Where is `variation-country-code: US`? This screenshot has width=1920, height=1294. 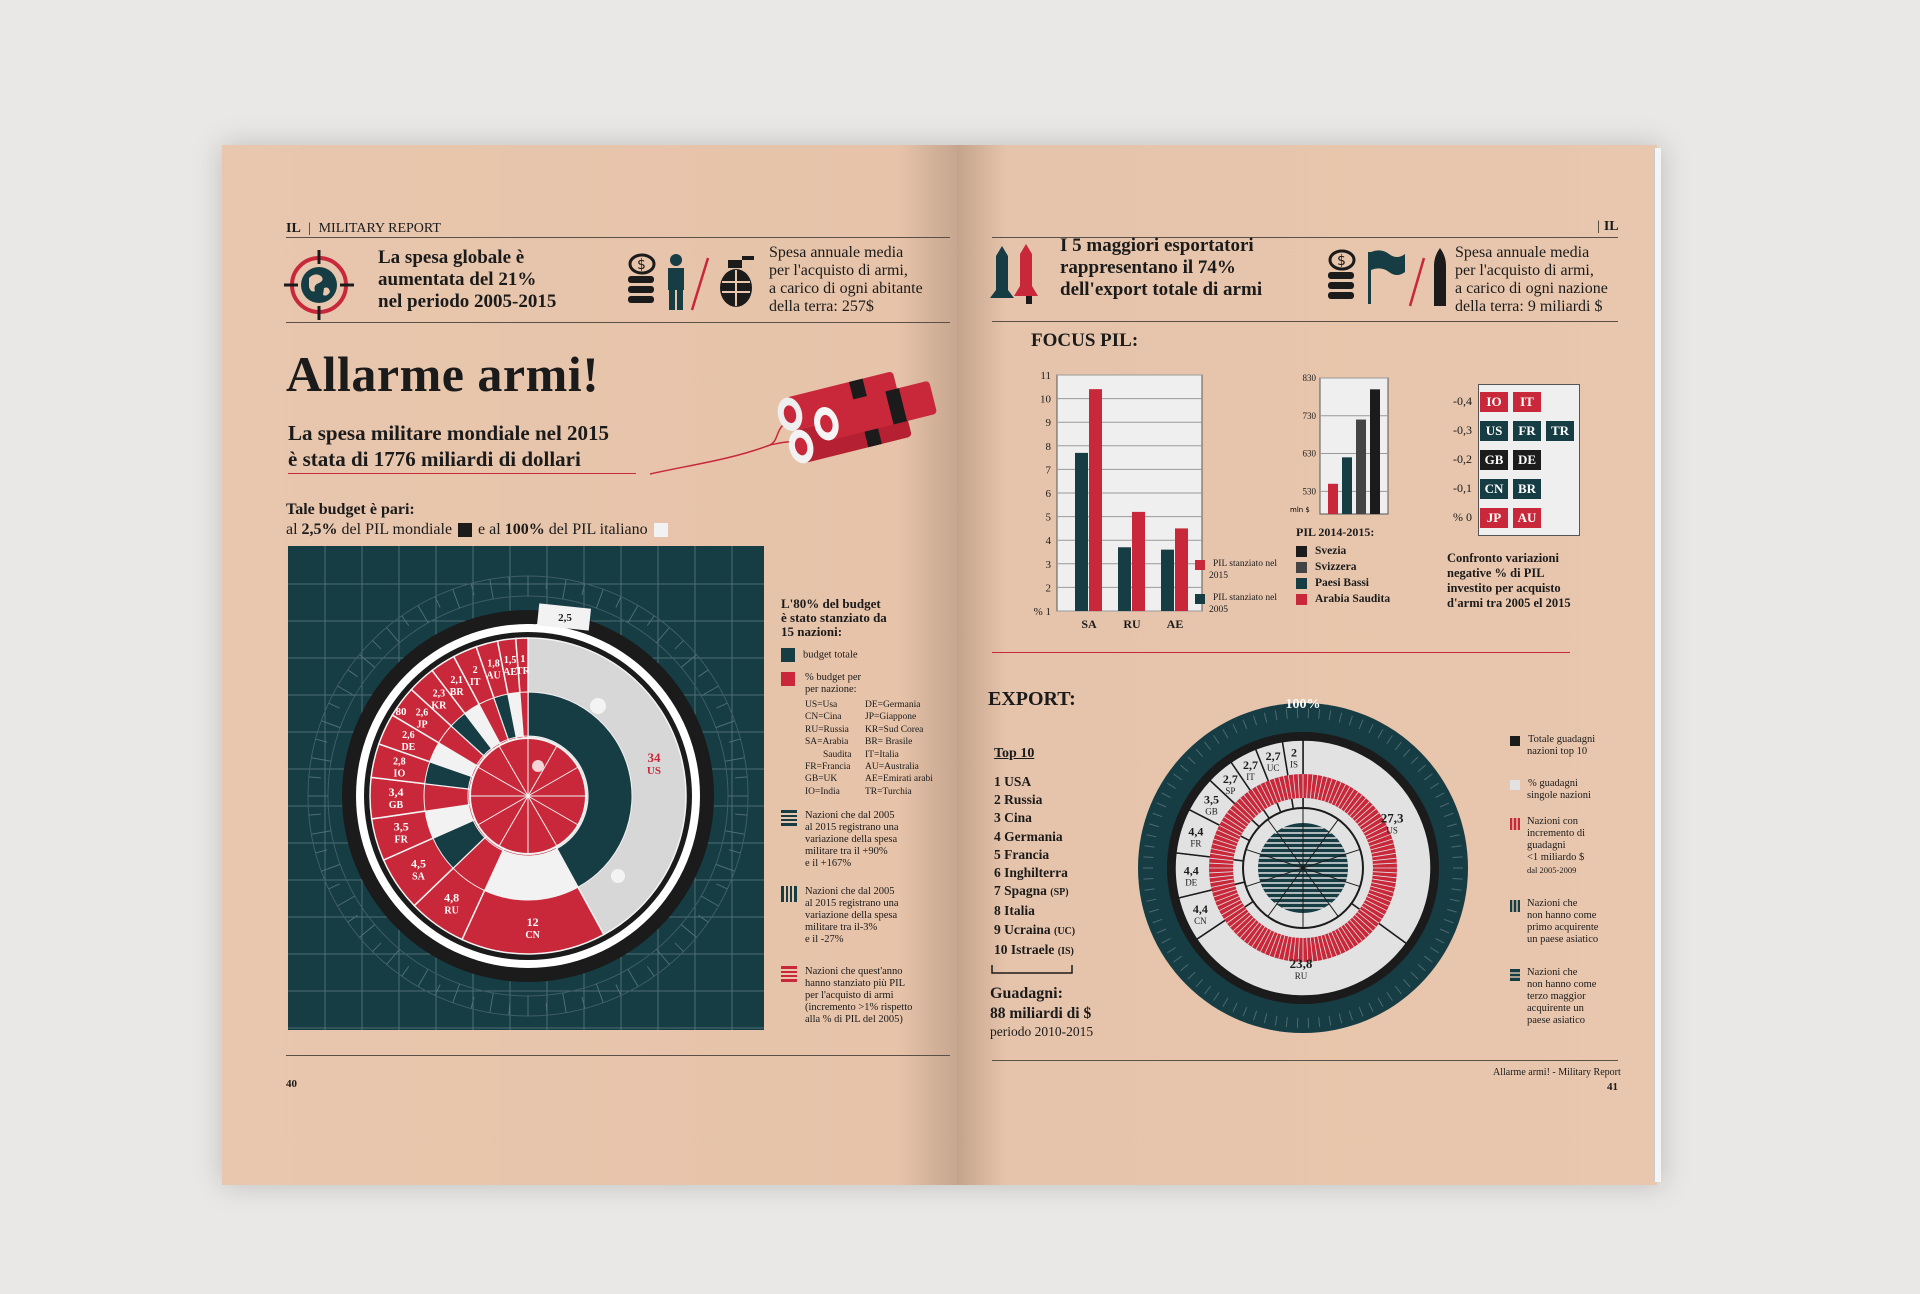 variation-country-code: US is located at coordinates (1494, 431).